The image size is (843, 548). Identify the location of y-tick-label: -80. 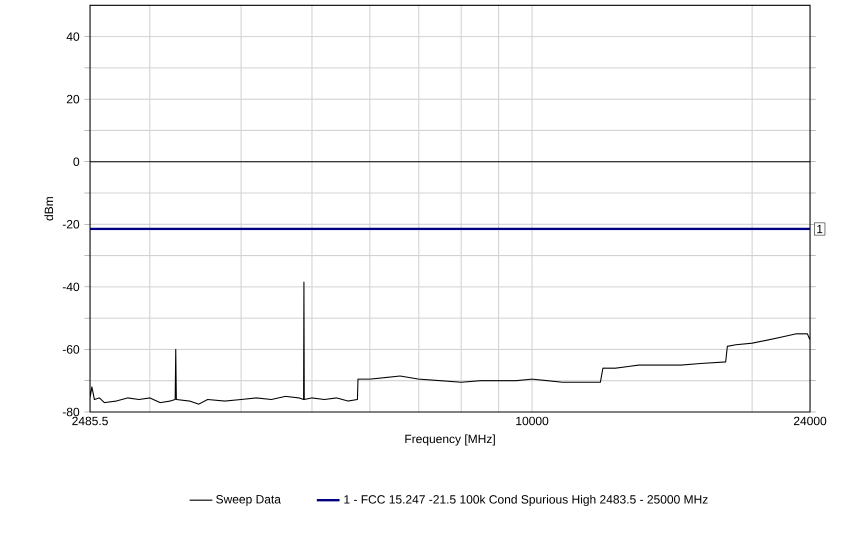
(71, 412).